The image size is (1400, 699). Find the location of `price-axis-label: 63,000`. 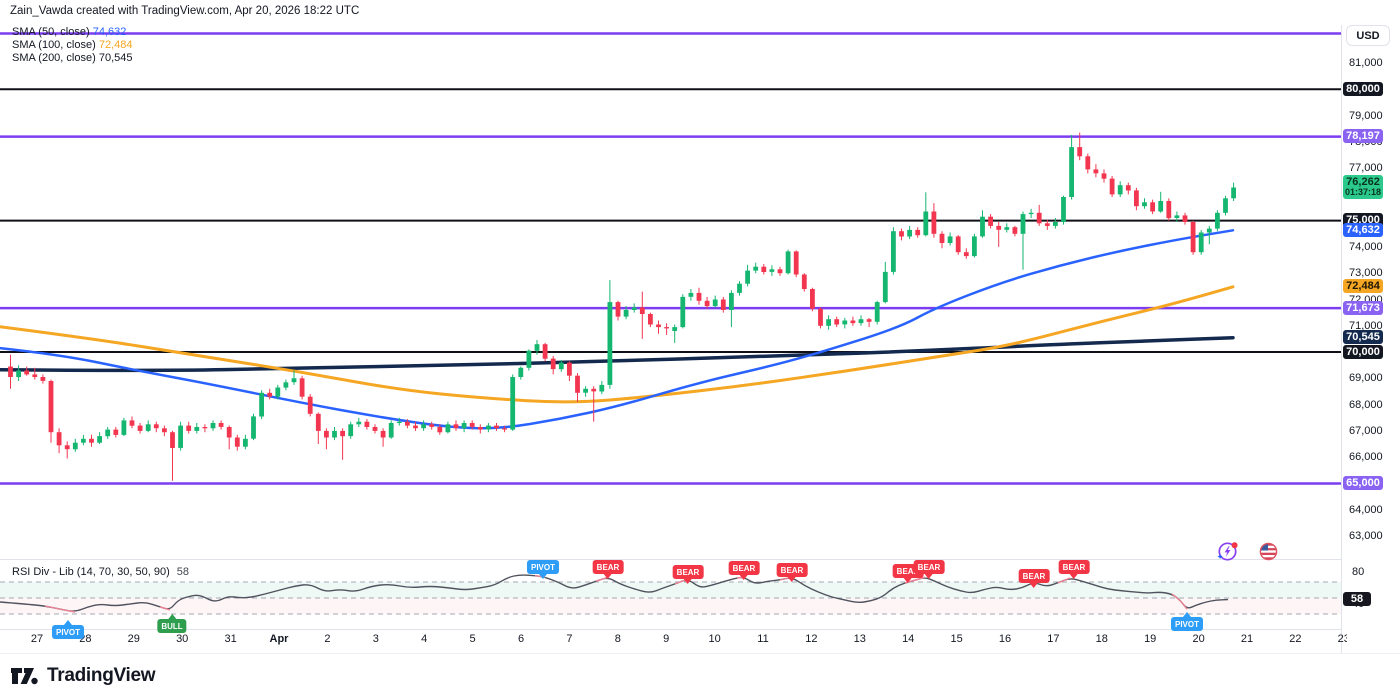

price-axis-label: 63,000 is located at coordinates (1366, 536).